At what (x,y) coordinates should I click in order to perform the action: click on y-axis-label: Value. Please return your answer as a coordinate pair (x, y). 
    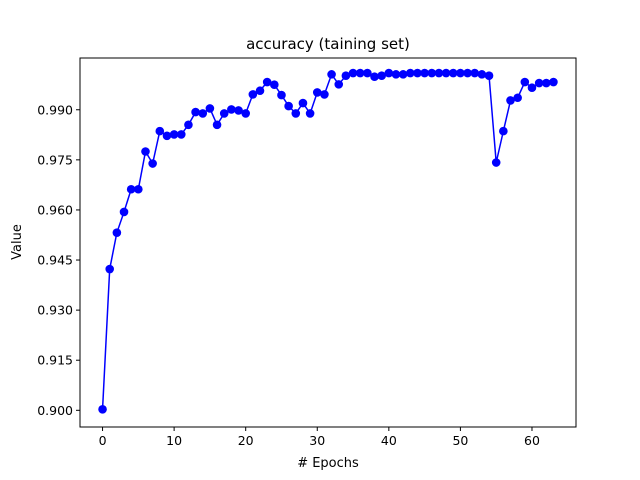
    Looking at the image, I should click on (17, 242).